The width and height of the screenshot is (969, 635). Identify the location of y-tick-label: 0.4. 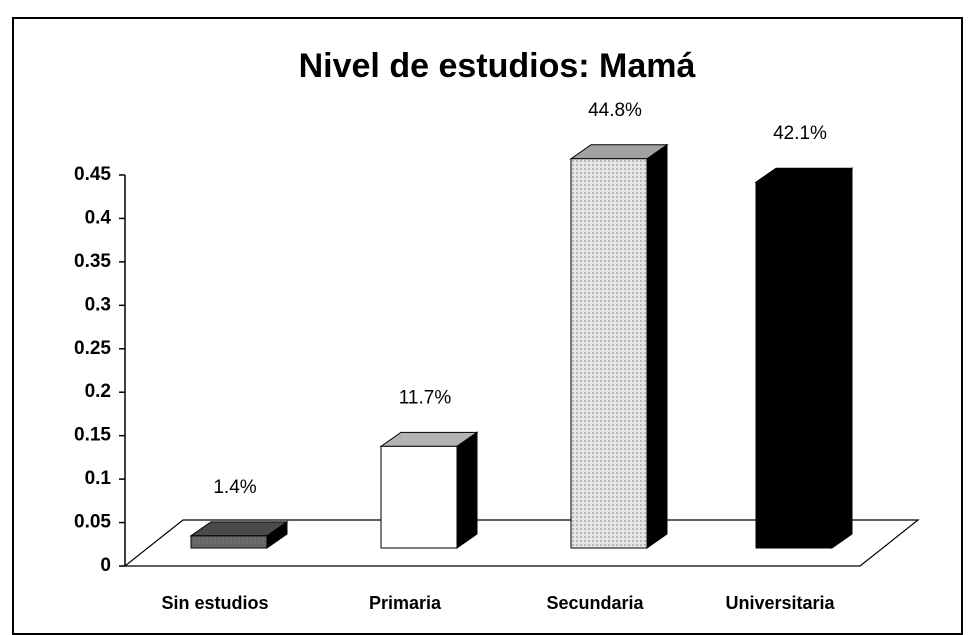
(98, 217).